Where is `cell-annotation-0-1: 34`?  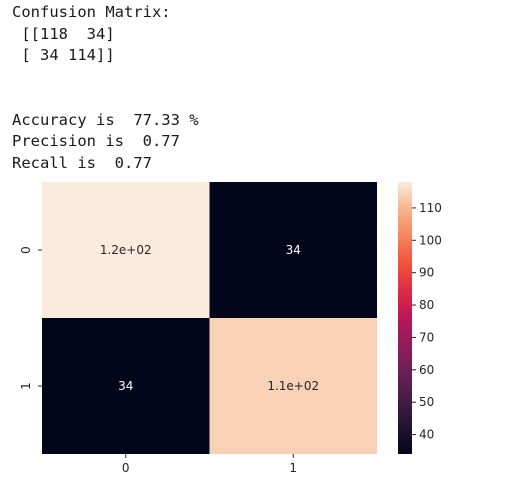 cell-annotation-0-1: 34 is located at coordinates (293, 250).